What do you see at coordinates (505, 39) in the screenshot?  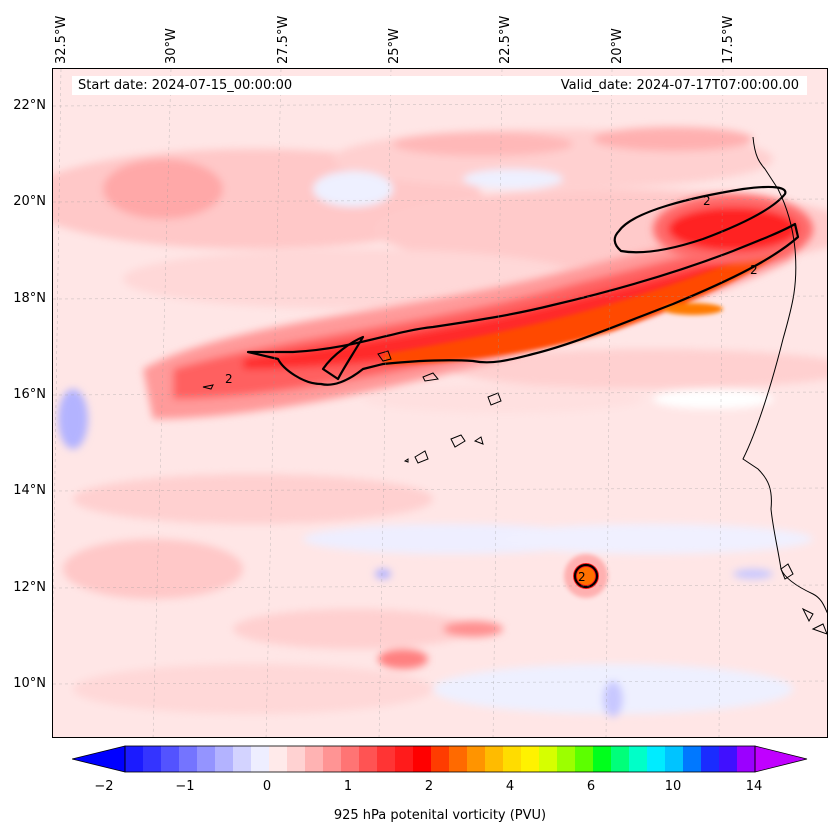 I see `lon-label-22-5w: 22.5°W` at bounding box center [505, 39].